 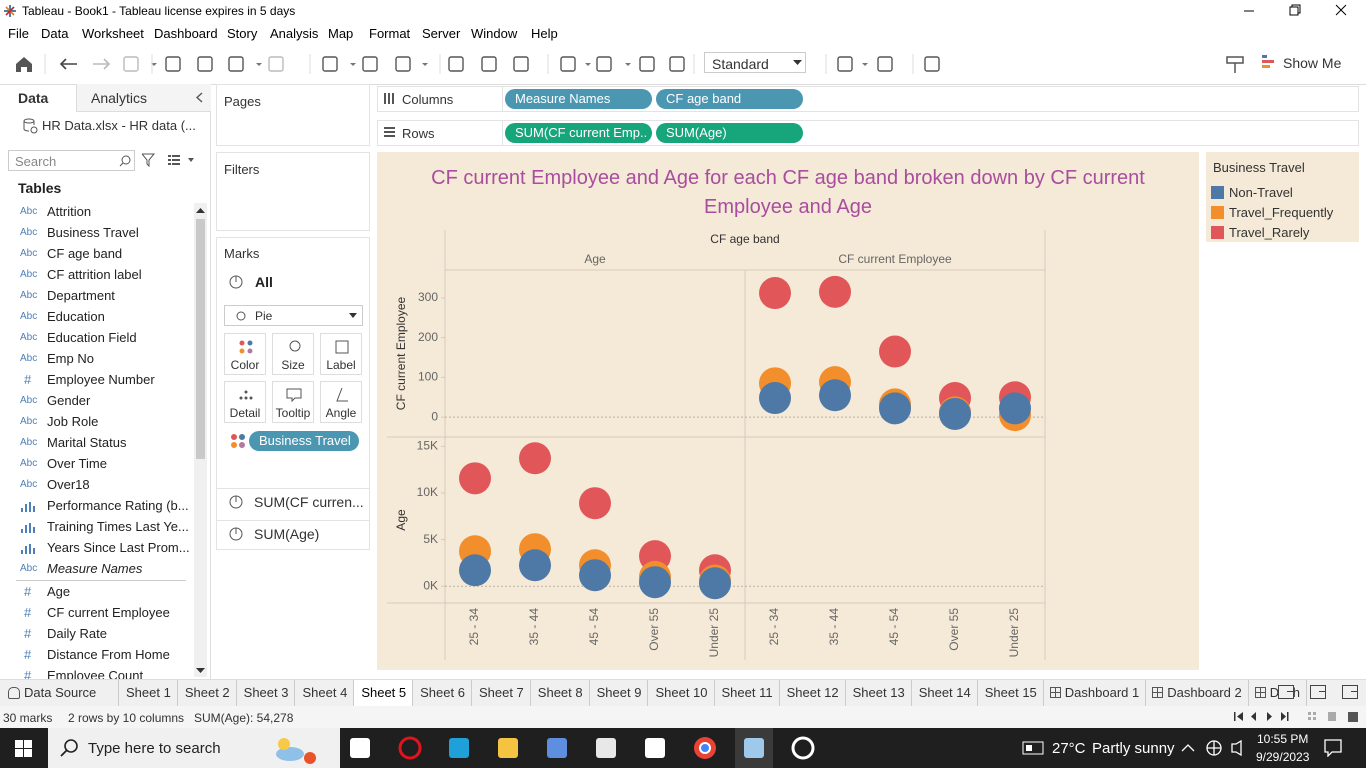 I want to click on filters-shelf: Filters, so click(x=293, y=191).